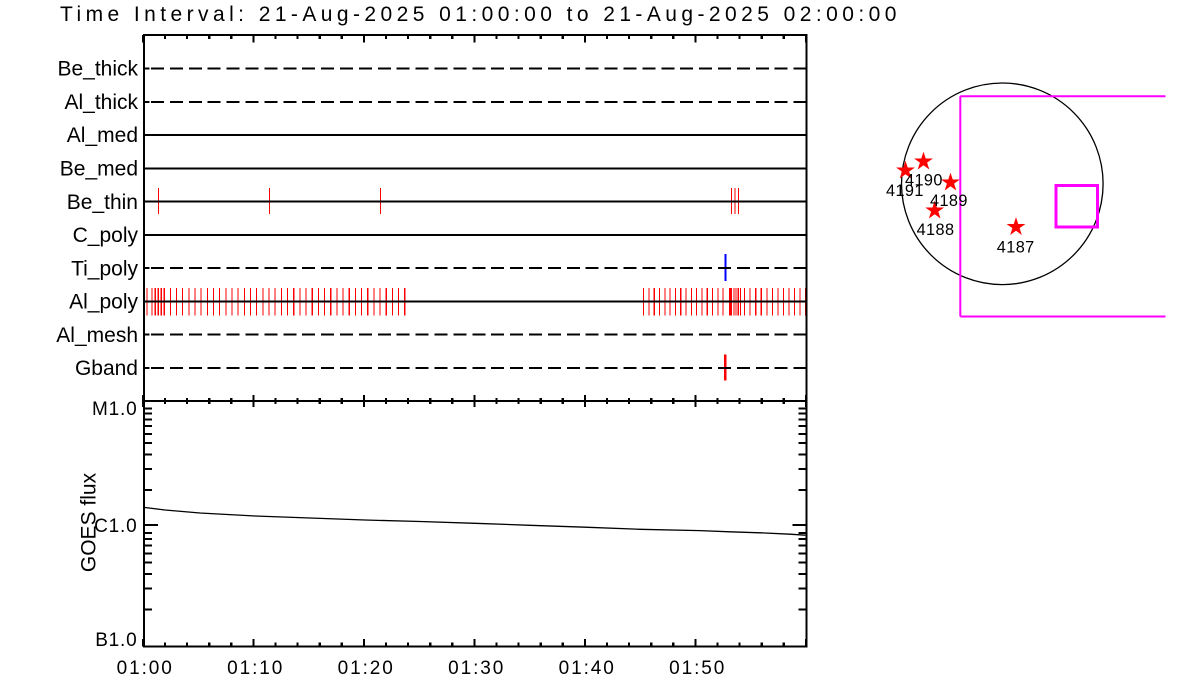 Image resolution: width=1200 pixels, height=700 pixels. Describe the element at coordinates (145, 668) in the screenshot. I see `svg-text: 01:00` at that location.